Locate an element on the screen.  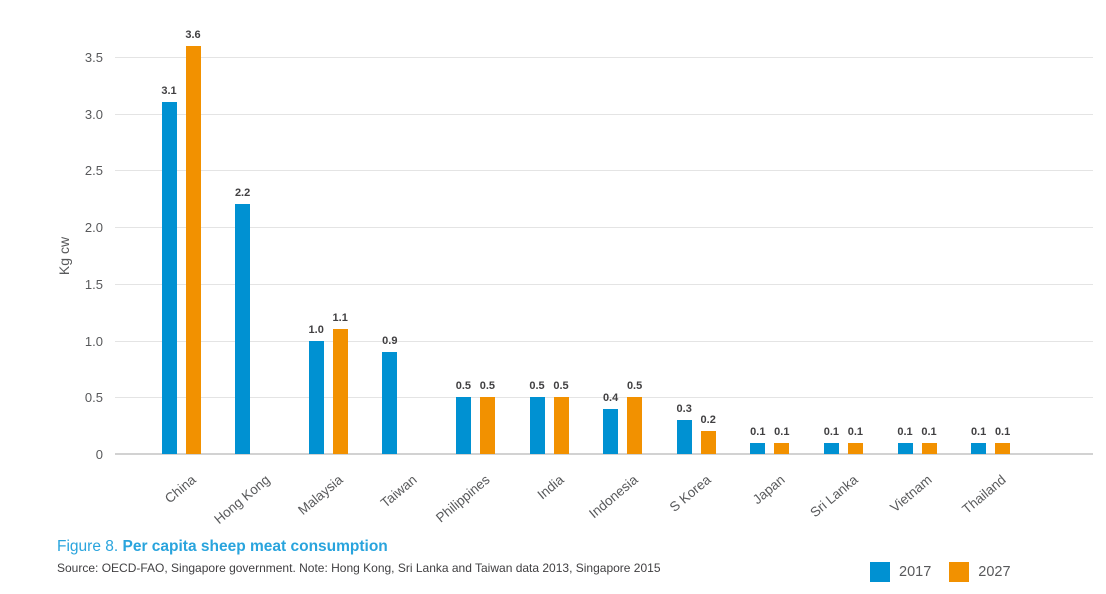
figure-title: Per capita sheep meat consumption is located at coordinates (255, 546).